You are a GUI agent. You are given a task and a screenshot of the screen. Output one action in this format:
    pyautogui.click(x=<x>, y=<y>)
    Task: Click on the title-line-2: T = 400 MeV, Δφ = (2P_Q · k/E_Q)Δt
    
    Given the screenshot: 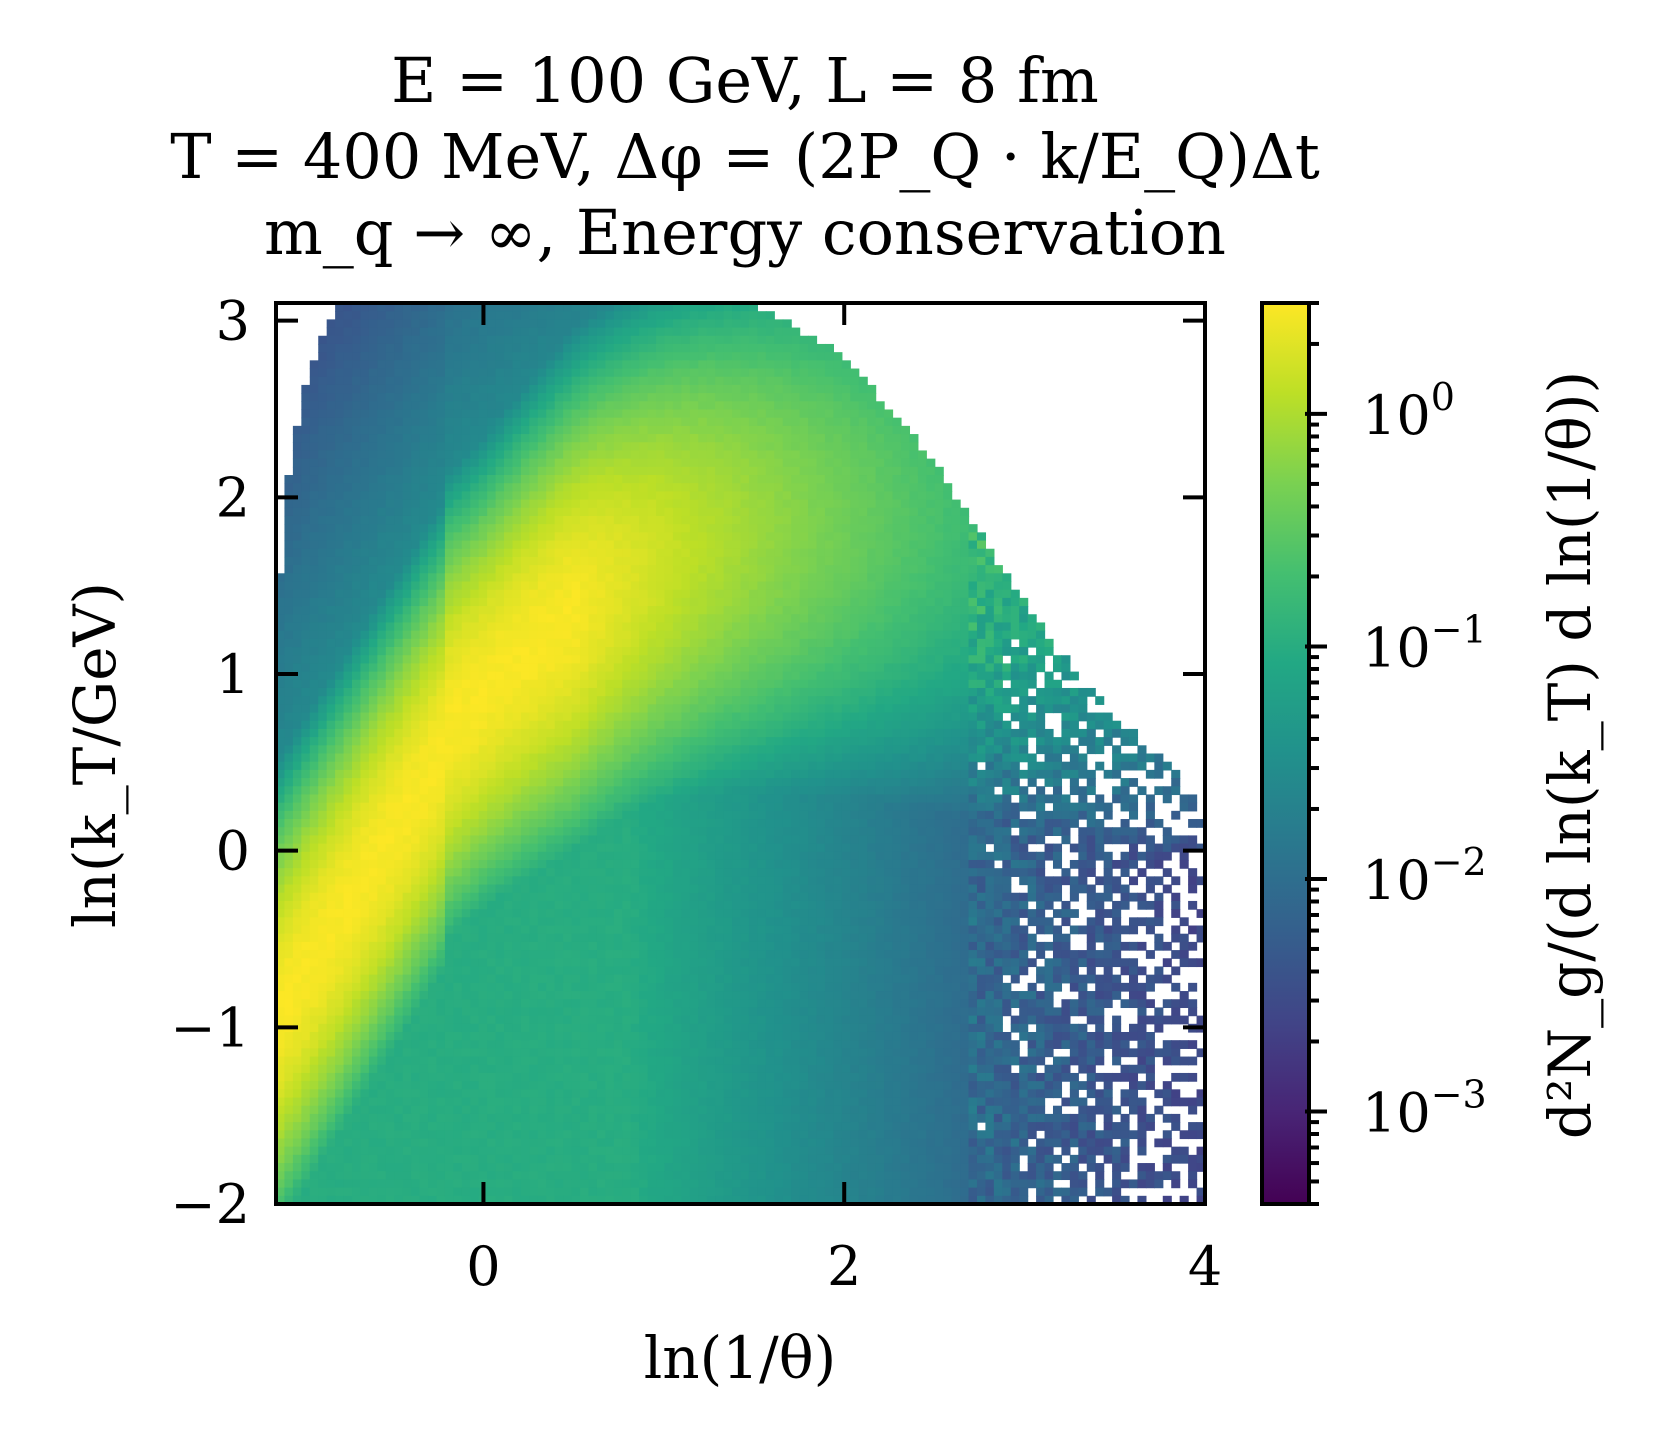 What is the action you would take?
    pyautogui.click(x=745, y=156)
    